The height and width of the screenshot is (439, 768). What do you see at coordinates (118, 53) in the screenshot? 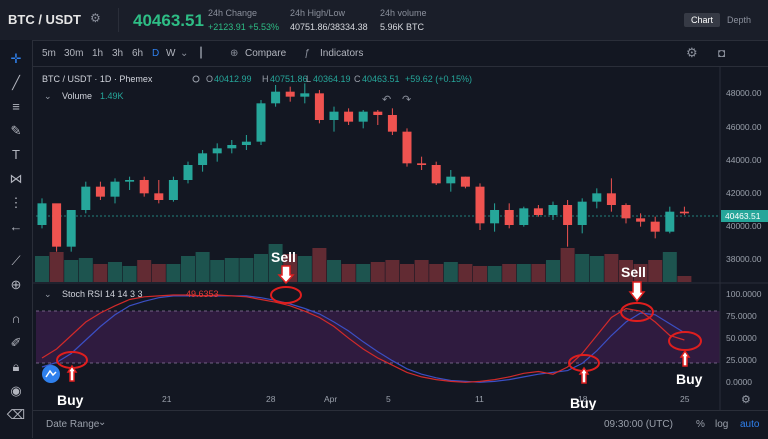
I see `timeframe-3h: 3h` at bounding box center [118, 53].